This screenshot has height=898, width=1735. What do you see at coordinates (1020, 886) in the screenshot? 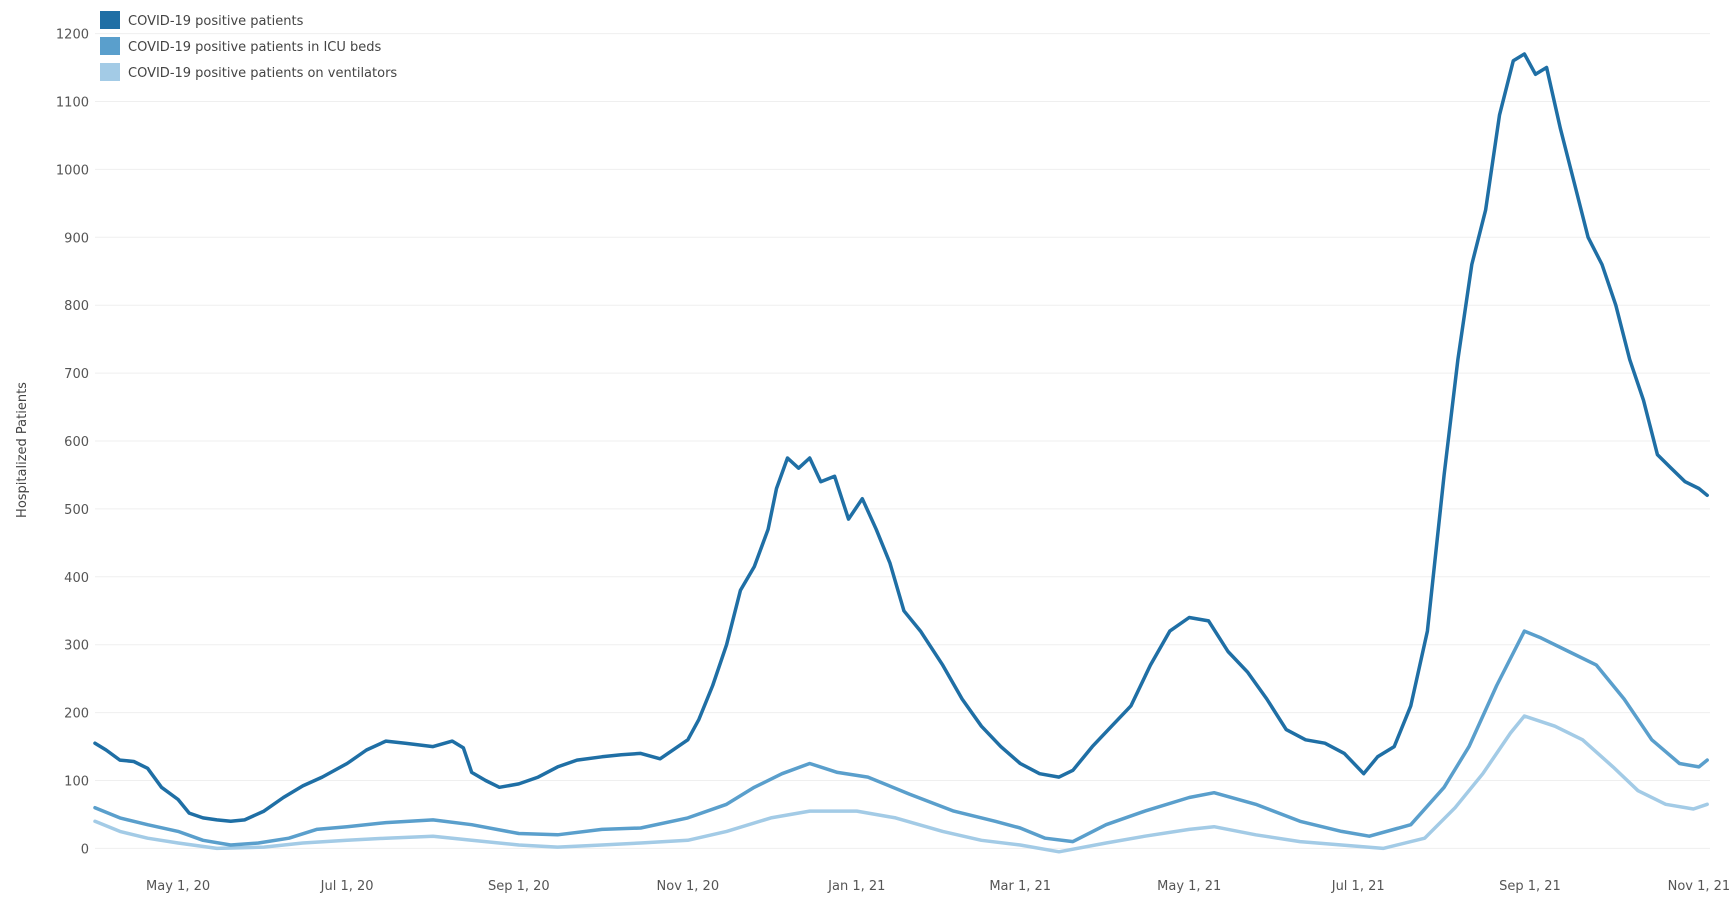
I see `x-tick-label: Mar 1, 21` at bounding box center [1020, 886].